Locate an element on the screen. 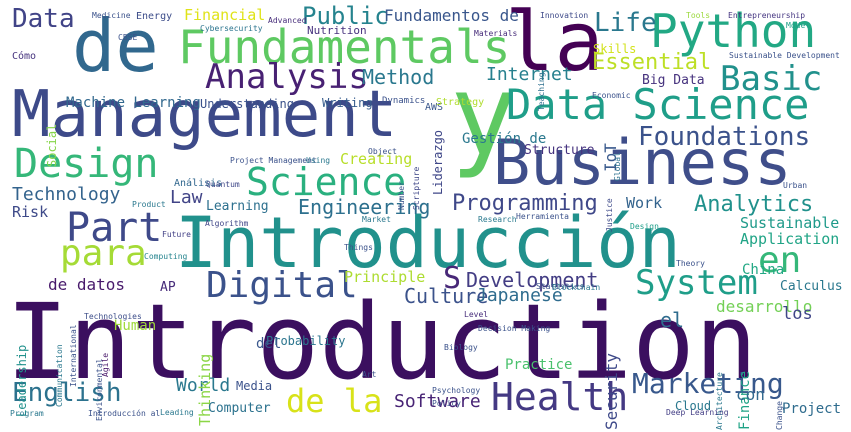  cloud-word-marketing: Marketing is located at coordinates (708, 383).